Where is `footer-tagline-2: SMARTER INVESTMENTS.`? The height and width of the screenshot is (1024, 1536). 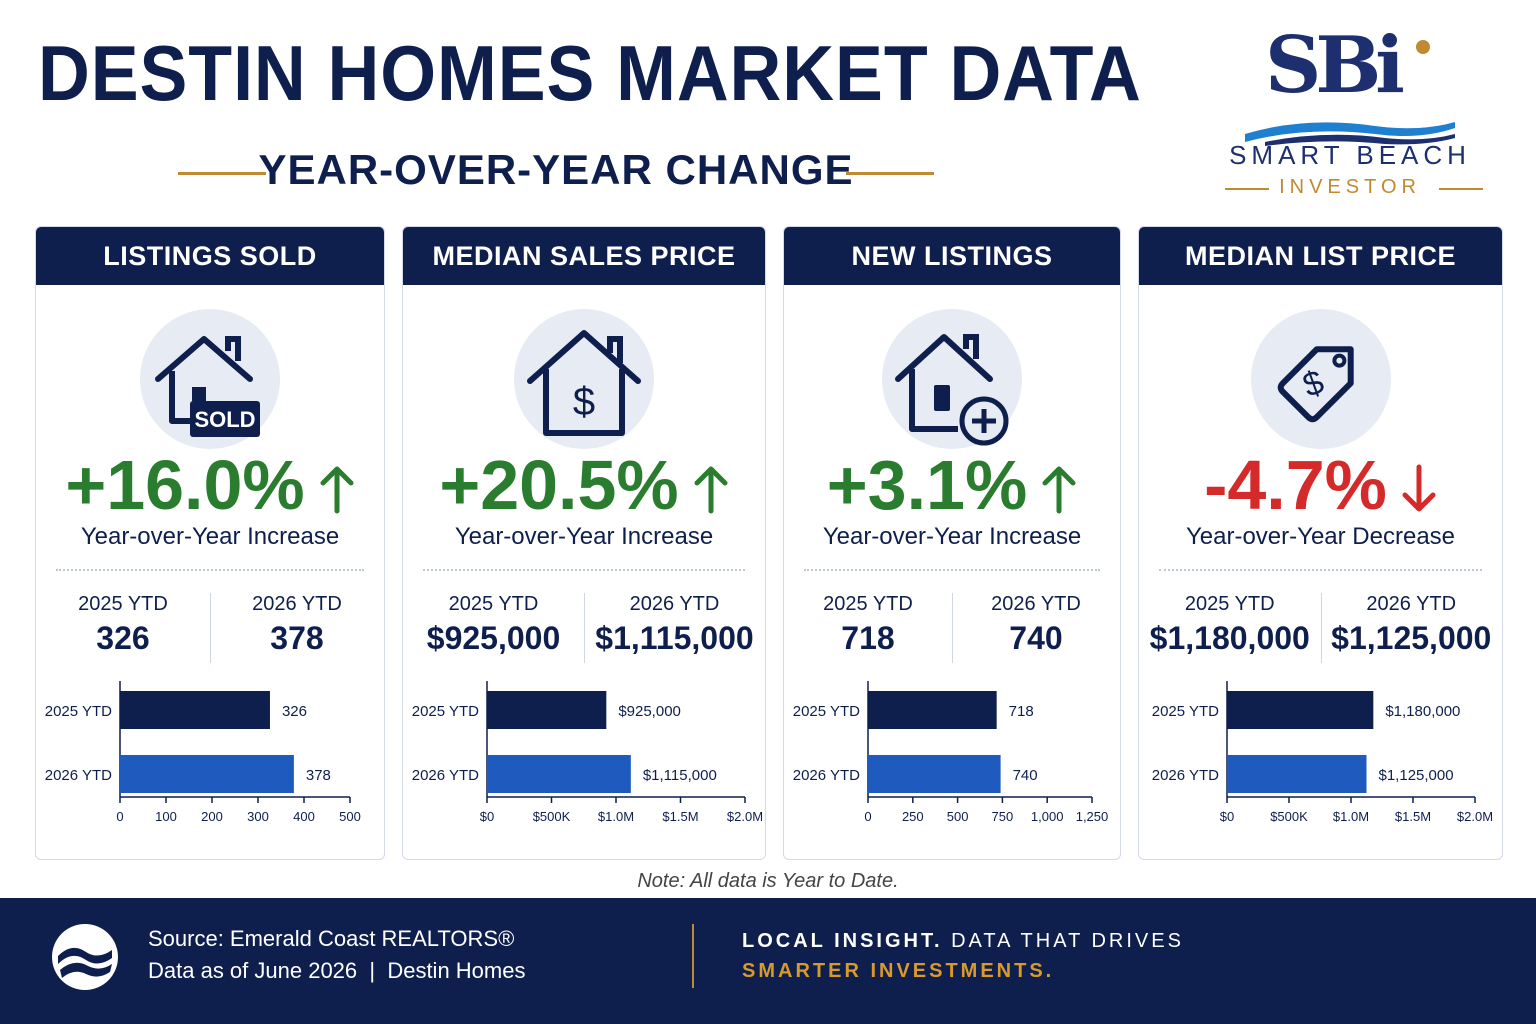 footer-tagline-2: SMARTER INVESTMENTS. is located at coordinates (898, 971).